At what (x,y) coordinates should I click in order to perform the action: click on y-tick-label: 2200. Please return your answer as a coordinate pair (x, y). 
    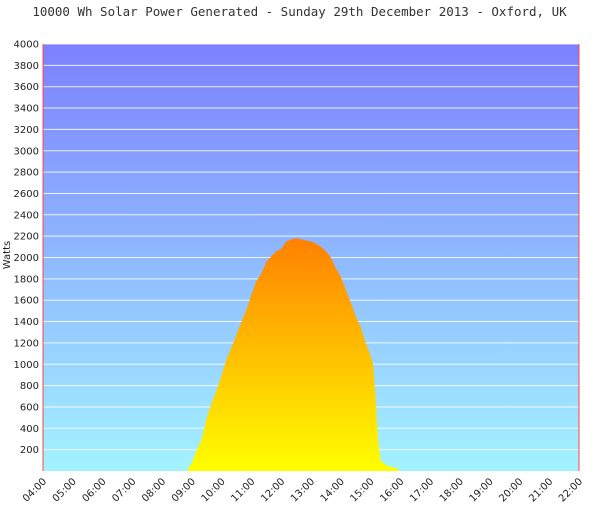
    Looking at the image, I should click on (26, 237).